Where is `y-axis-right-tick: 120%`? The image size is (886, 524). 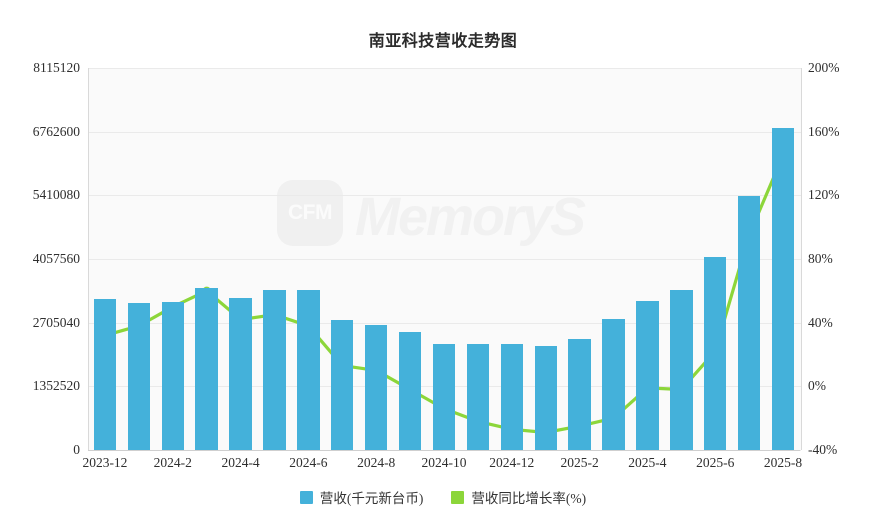
y-axis-right-tick: 120% is located at coordinates (824, 195).